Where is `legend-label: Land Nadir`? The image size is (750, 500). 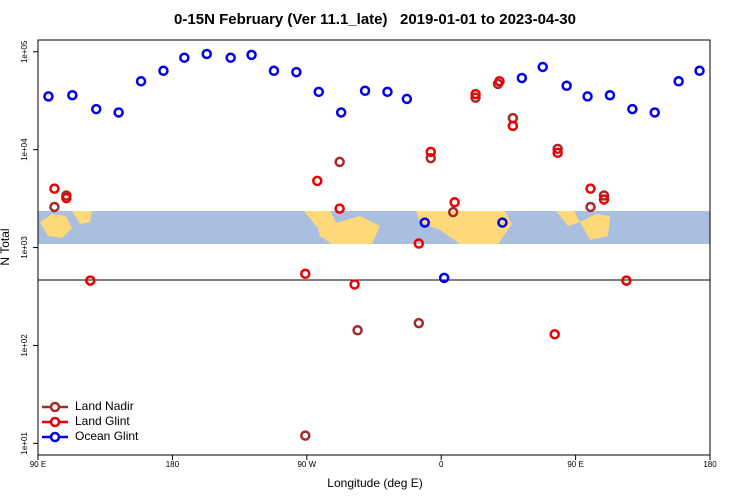 legend-label: Land Nadir is located at coordinates (104, 406).